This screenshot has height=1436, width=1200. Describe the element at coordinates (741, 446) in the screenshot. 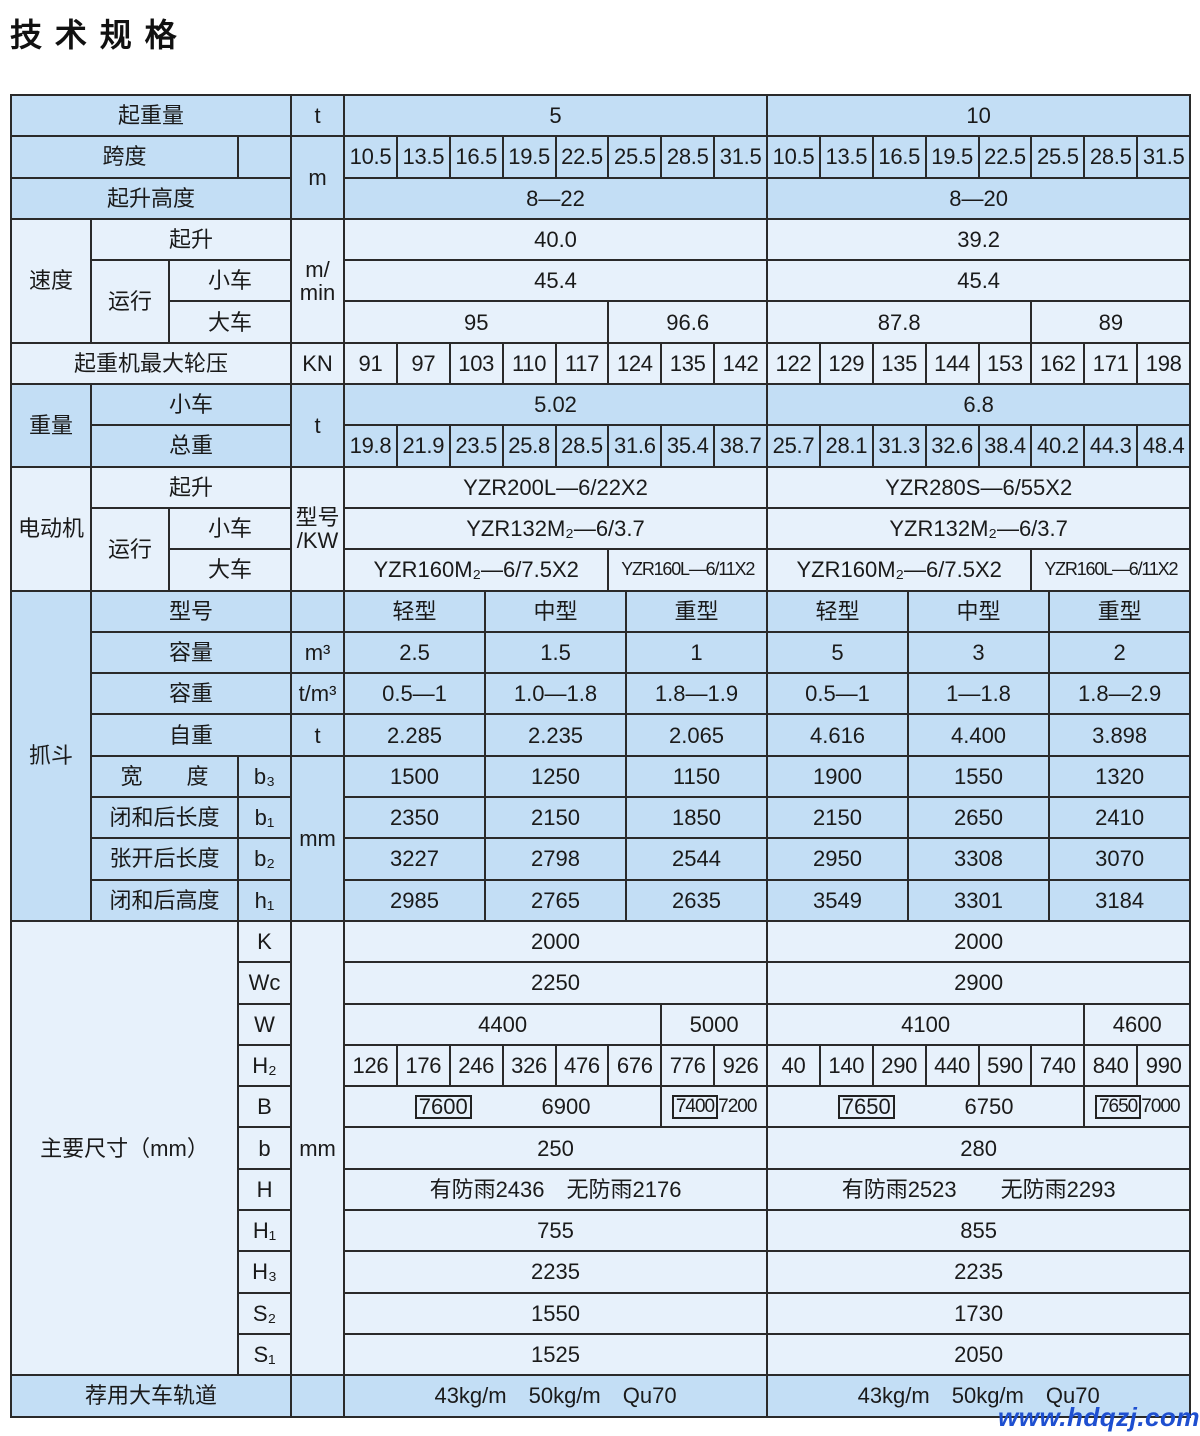

I see `value-cell: 38.7` at that location.